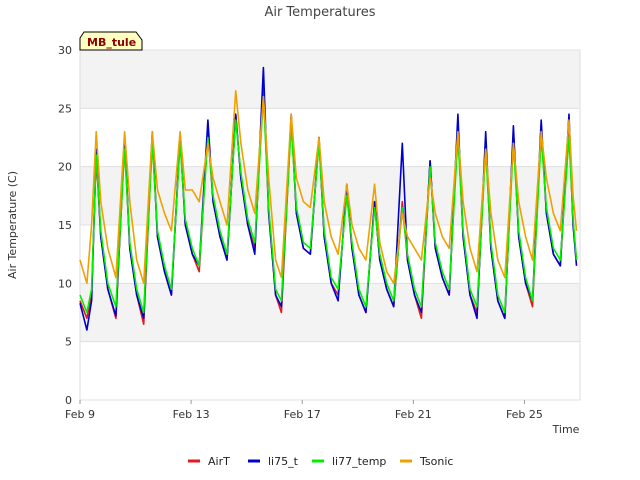  I want to click on legend-label: Tsonic, so click(436, 461).